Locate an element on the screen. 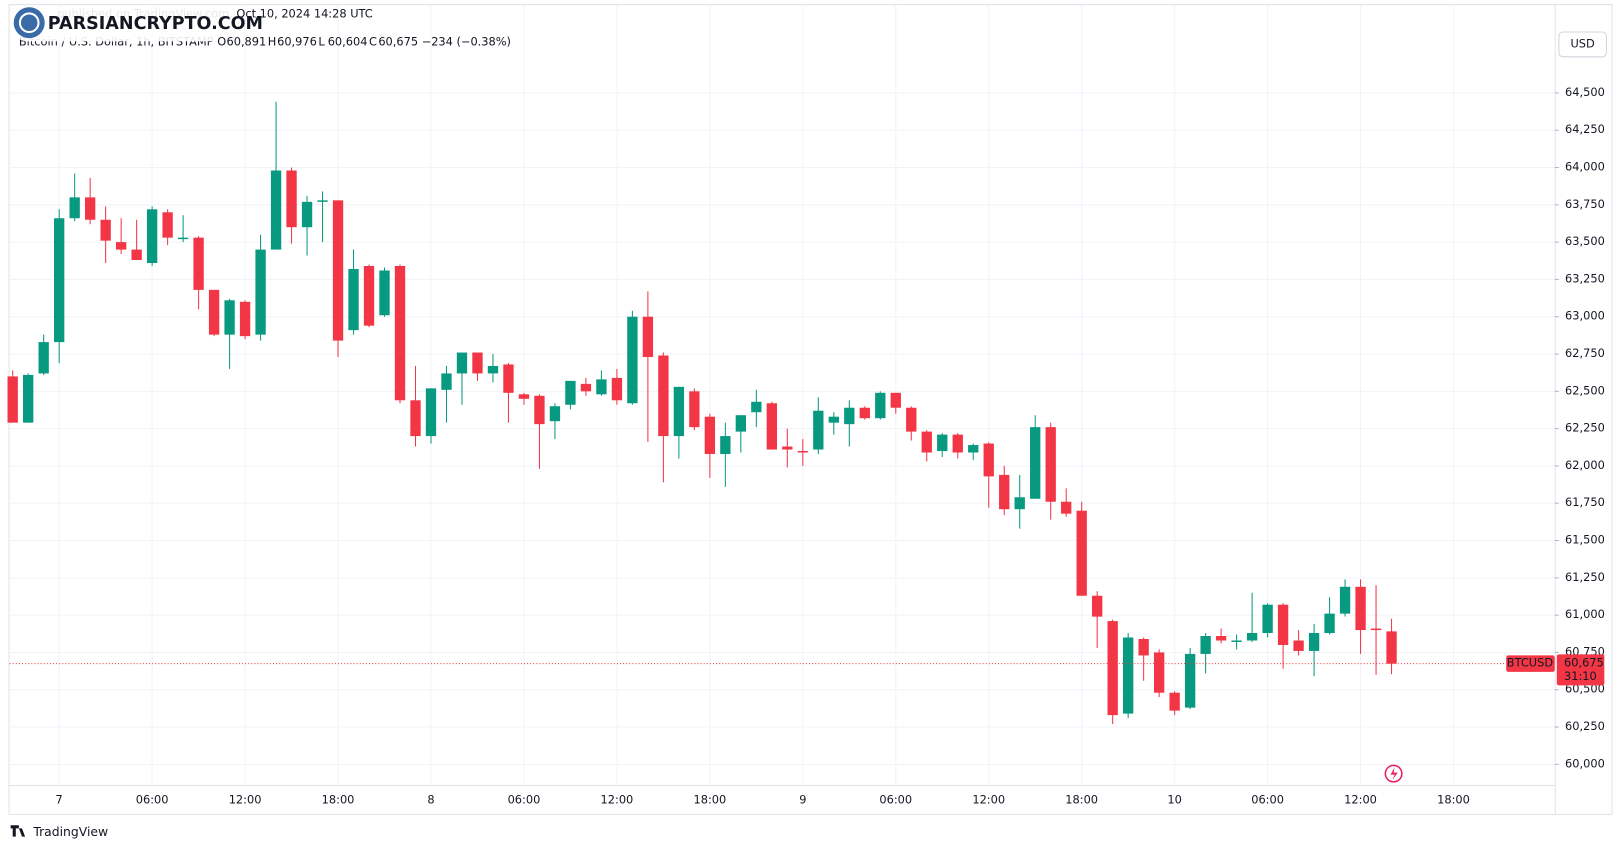  watermark: PARSIANCRYPTO.COM is located at coordinates (137, 24).